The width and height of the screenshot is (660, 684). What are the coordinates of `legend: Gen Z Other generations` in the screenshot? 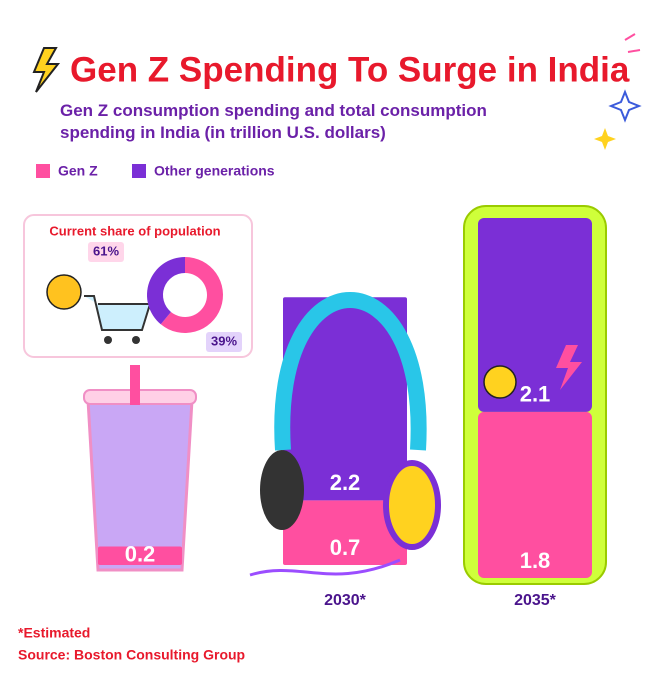 It's located at (155, 171).